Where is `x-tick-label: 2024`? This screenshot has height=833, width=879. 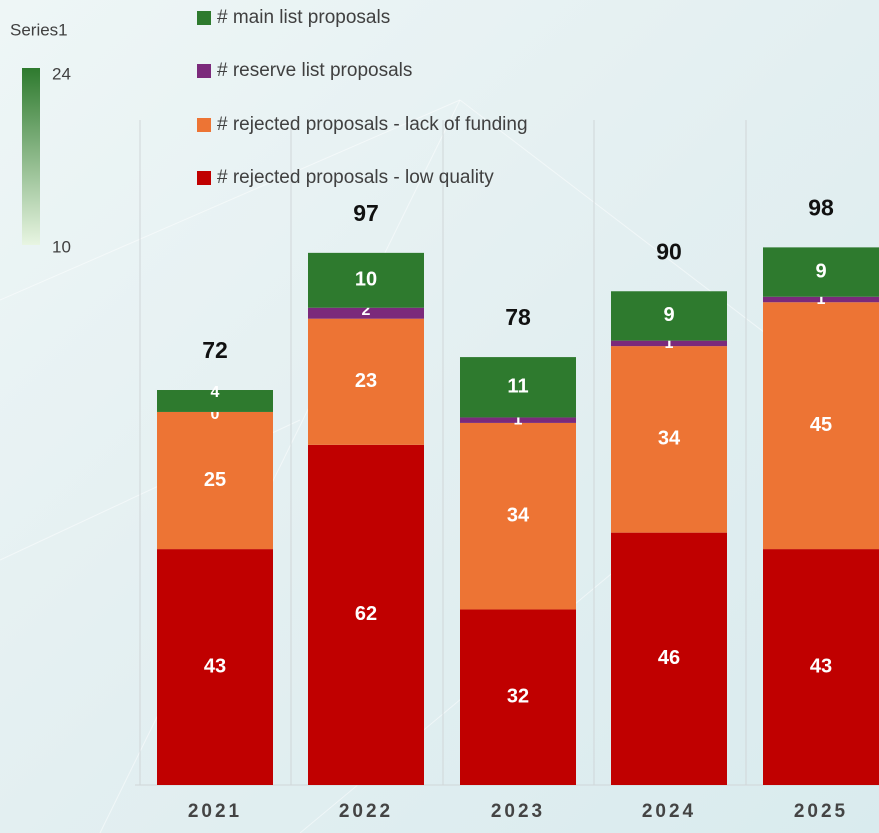 x-tick-label: 2024 is located at coordinates (669, 811).